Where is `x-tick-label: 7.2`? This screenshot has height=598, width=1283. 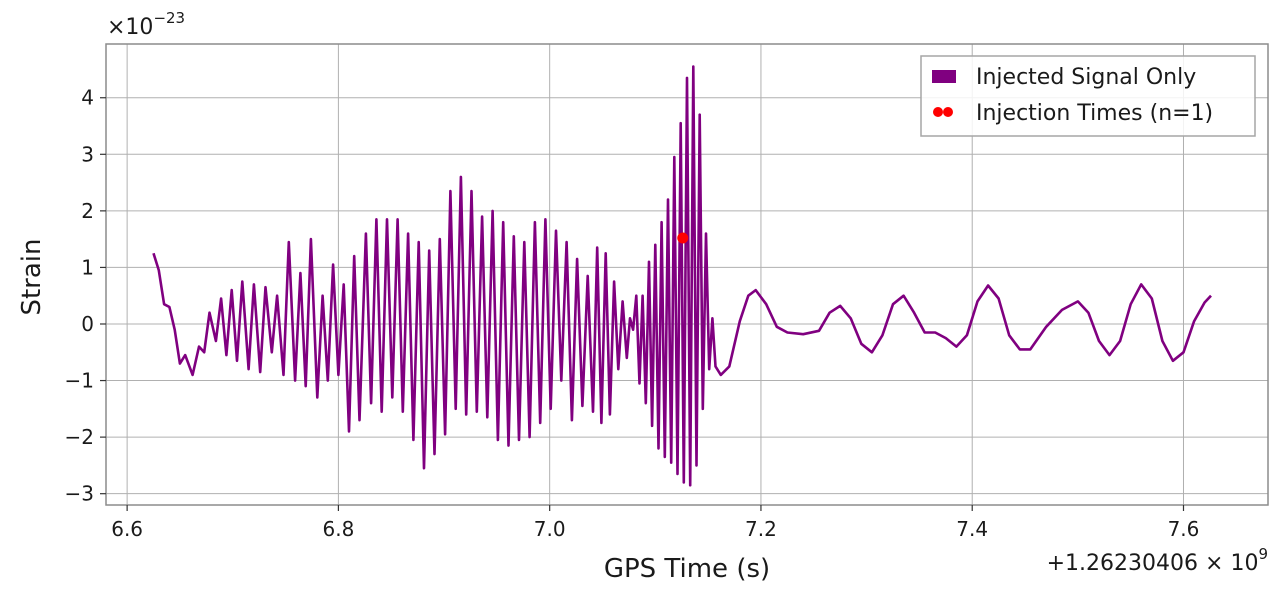
x-tick-label: 7.2 is located at coordinates (761, 529).